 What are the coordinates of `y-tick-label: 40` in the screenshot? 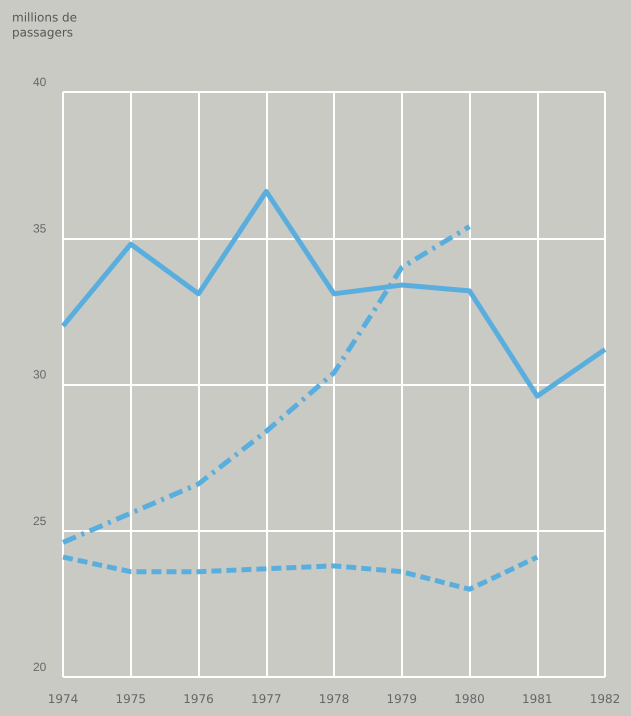 It's located at (40, 82).